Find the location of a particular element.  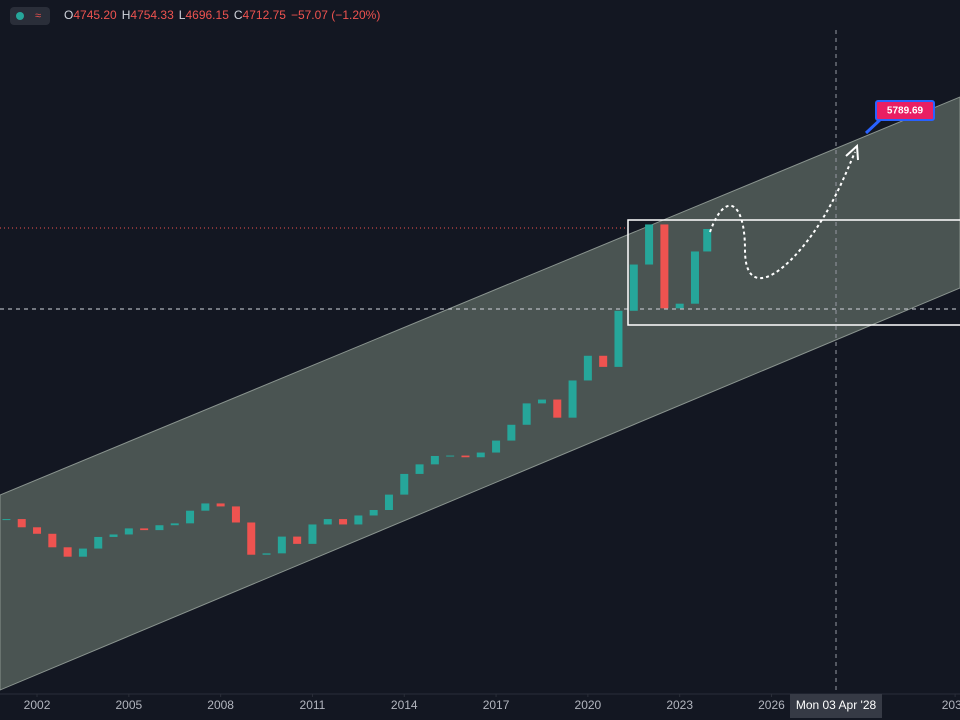

price-tag is located at coordinates (905, 110).